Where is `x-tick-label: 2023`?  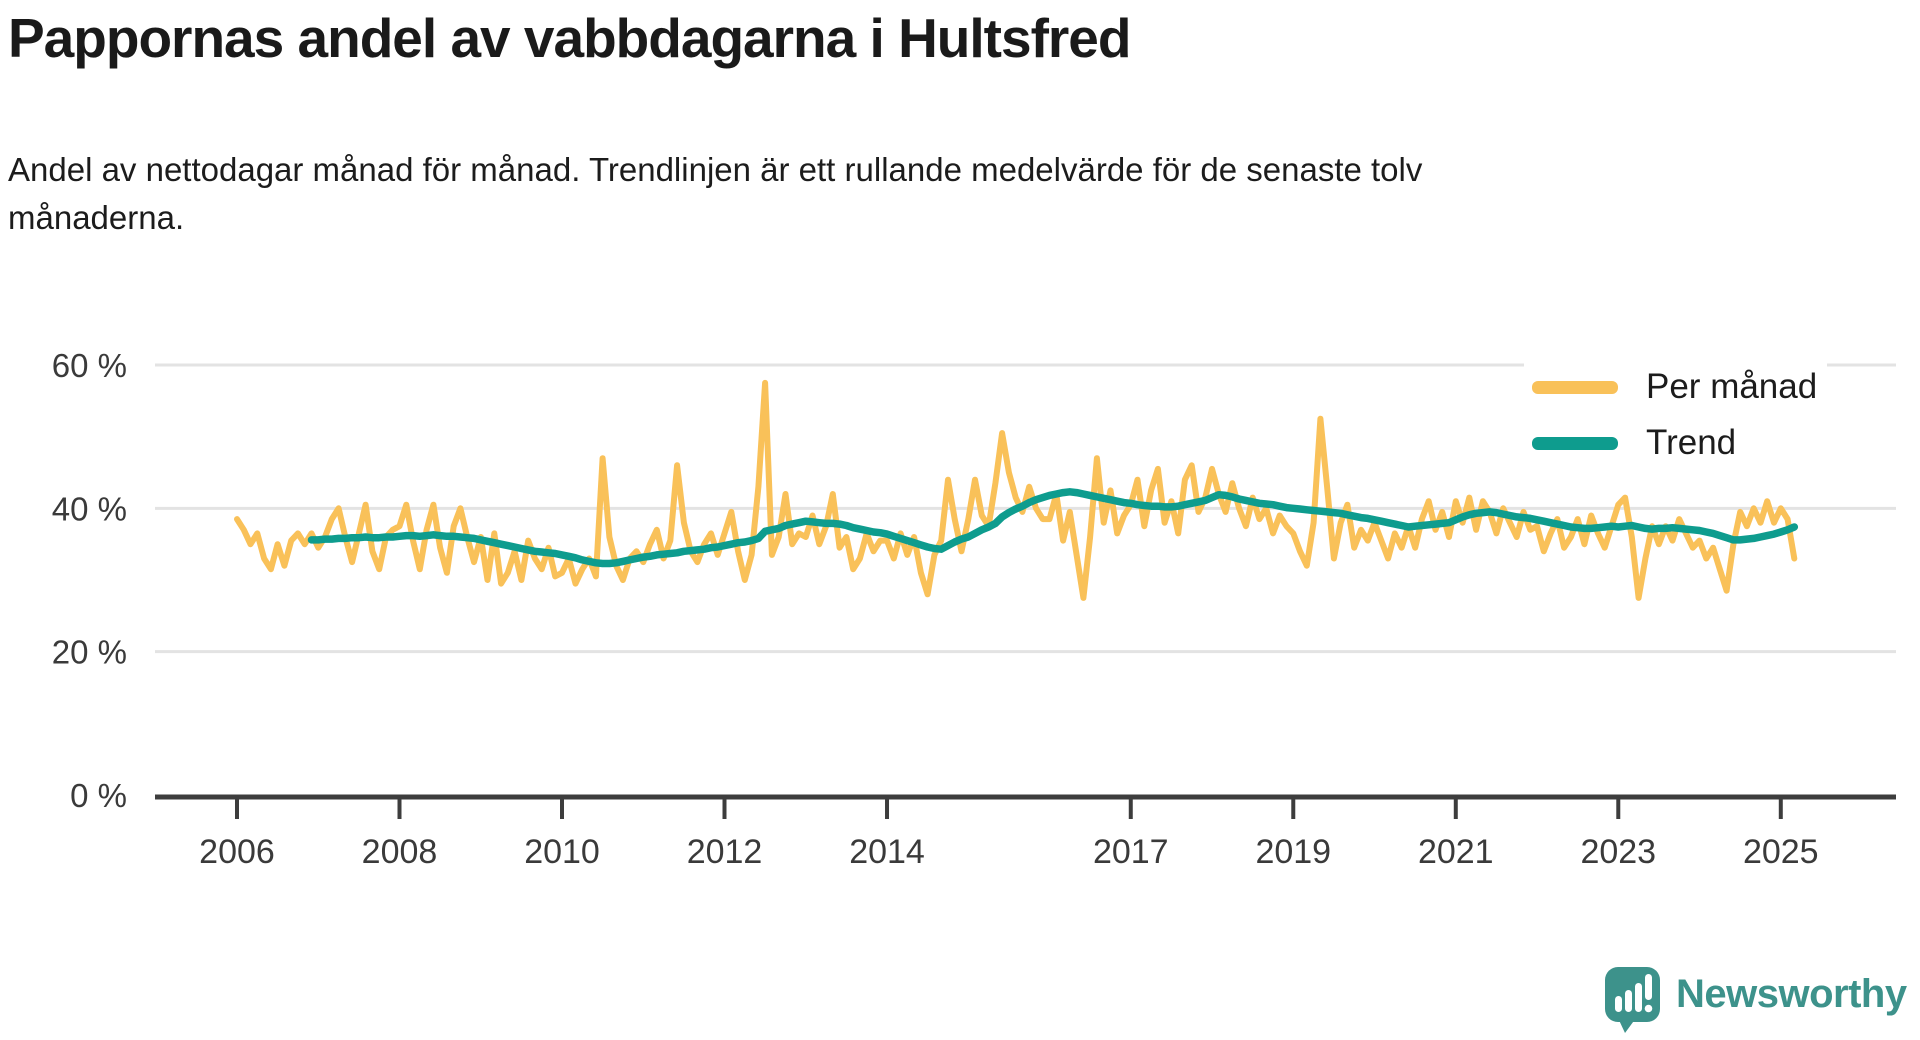
x-tick-label: 2023 is located at coordinates (1618, 852).